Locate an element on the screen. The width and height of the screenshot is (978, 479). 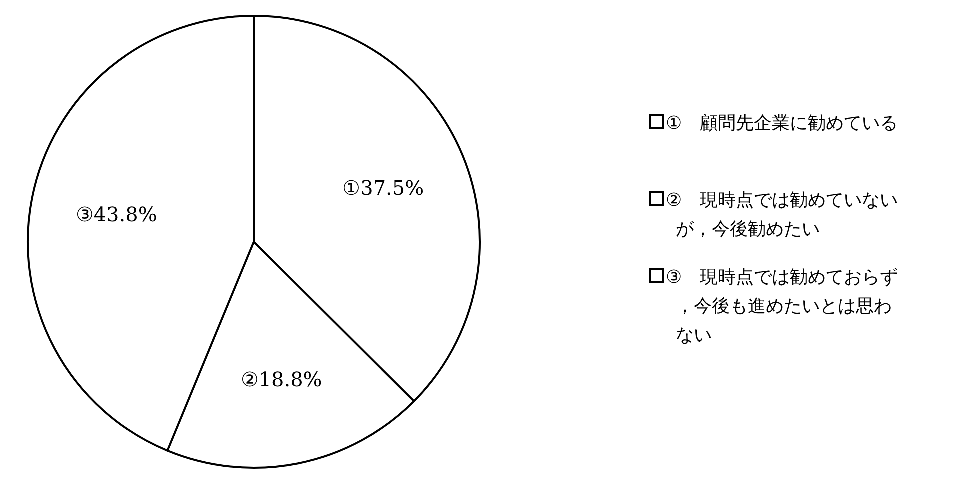
data-label: ②18.8% is located at coordinates (281, 379).